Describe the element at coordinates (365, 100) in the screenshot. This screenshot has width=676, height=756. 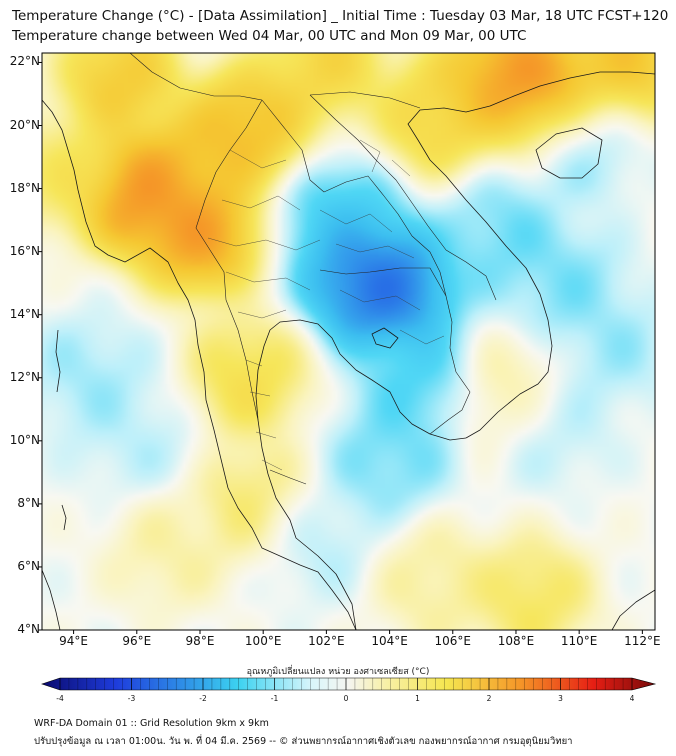
I see `vietnam-china-border` at that location.